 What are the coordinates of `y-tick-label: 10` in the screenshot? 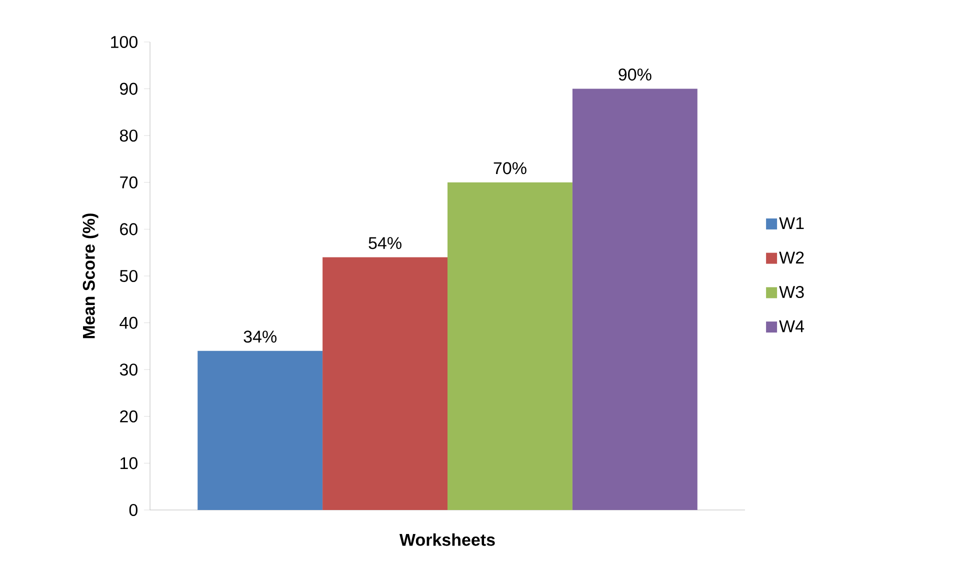 It's located at (129, 463).